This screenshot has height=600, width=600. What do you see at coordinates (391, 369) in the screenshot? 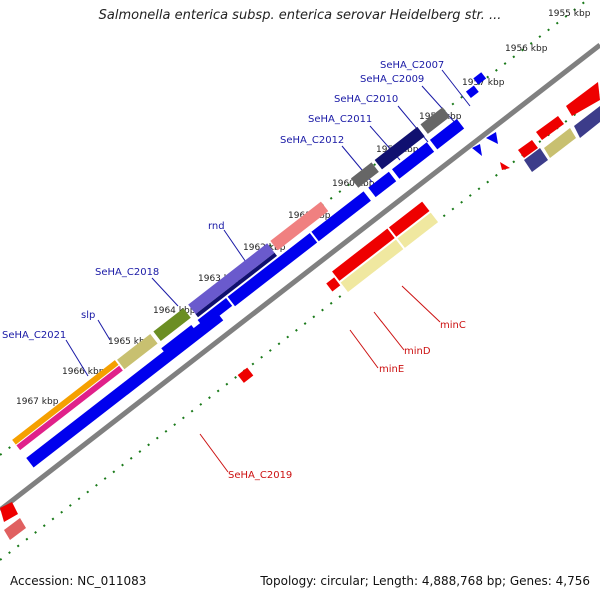
I see `label-mine: minE` at bounding box center [391, 369].